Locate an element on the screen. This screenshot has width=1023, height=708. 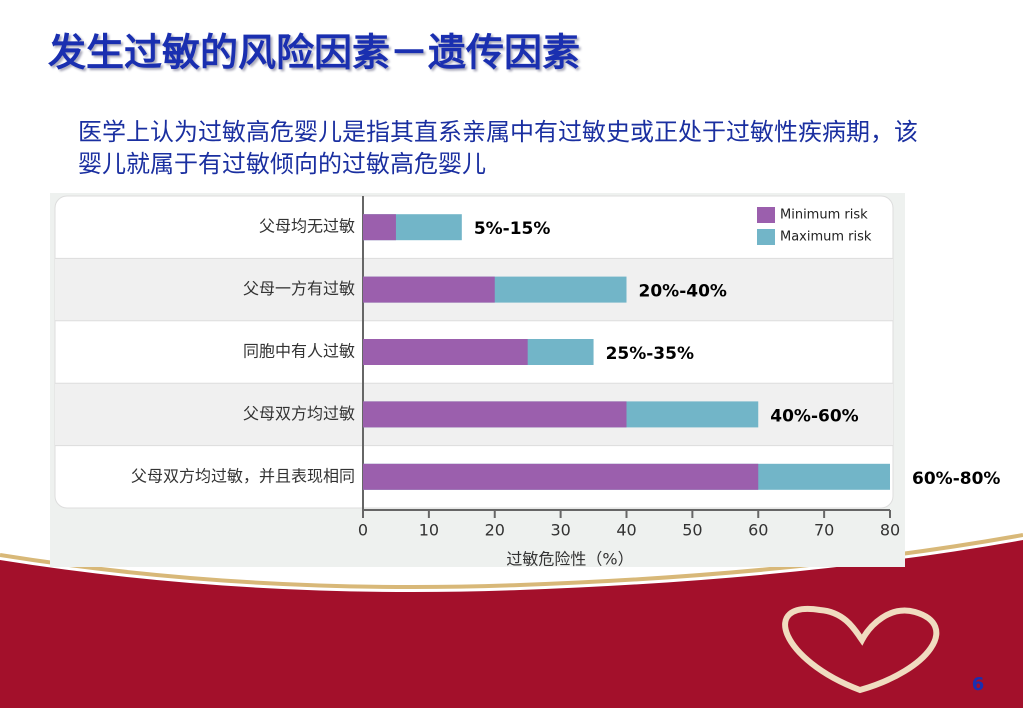
x-axis-title: 过敏危险性（%） is located at coordinates (569, 559).